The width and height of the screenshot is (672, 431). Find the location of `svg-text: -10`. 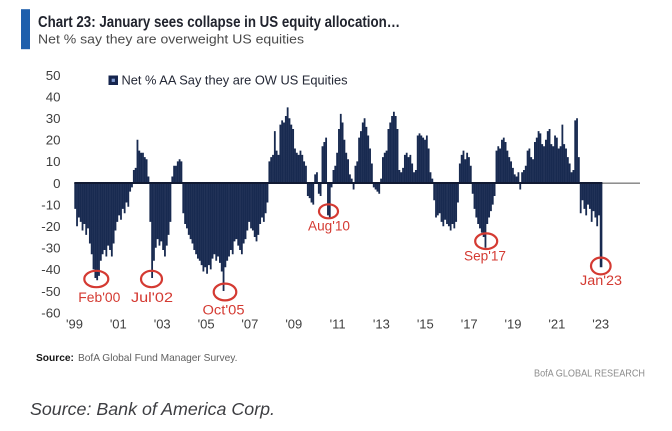

svg-text: -10 is located at coordinates (50, 204).